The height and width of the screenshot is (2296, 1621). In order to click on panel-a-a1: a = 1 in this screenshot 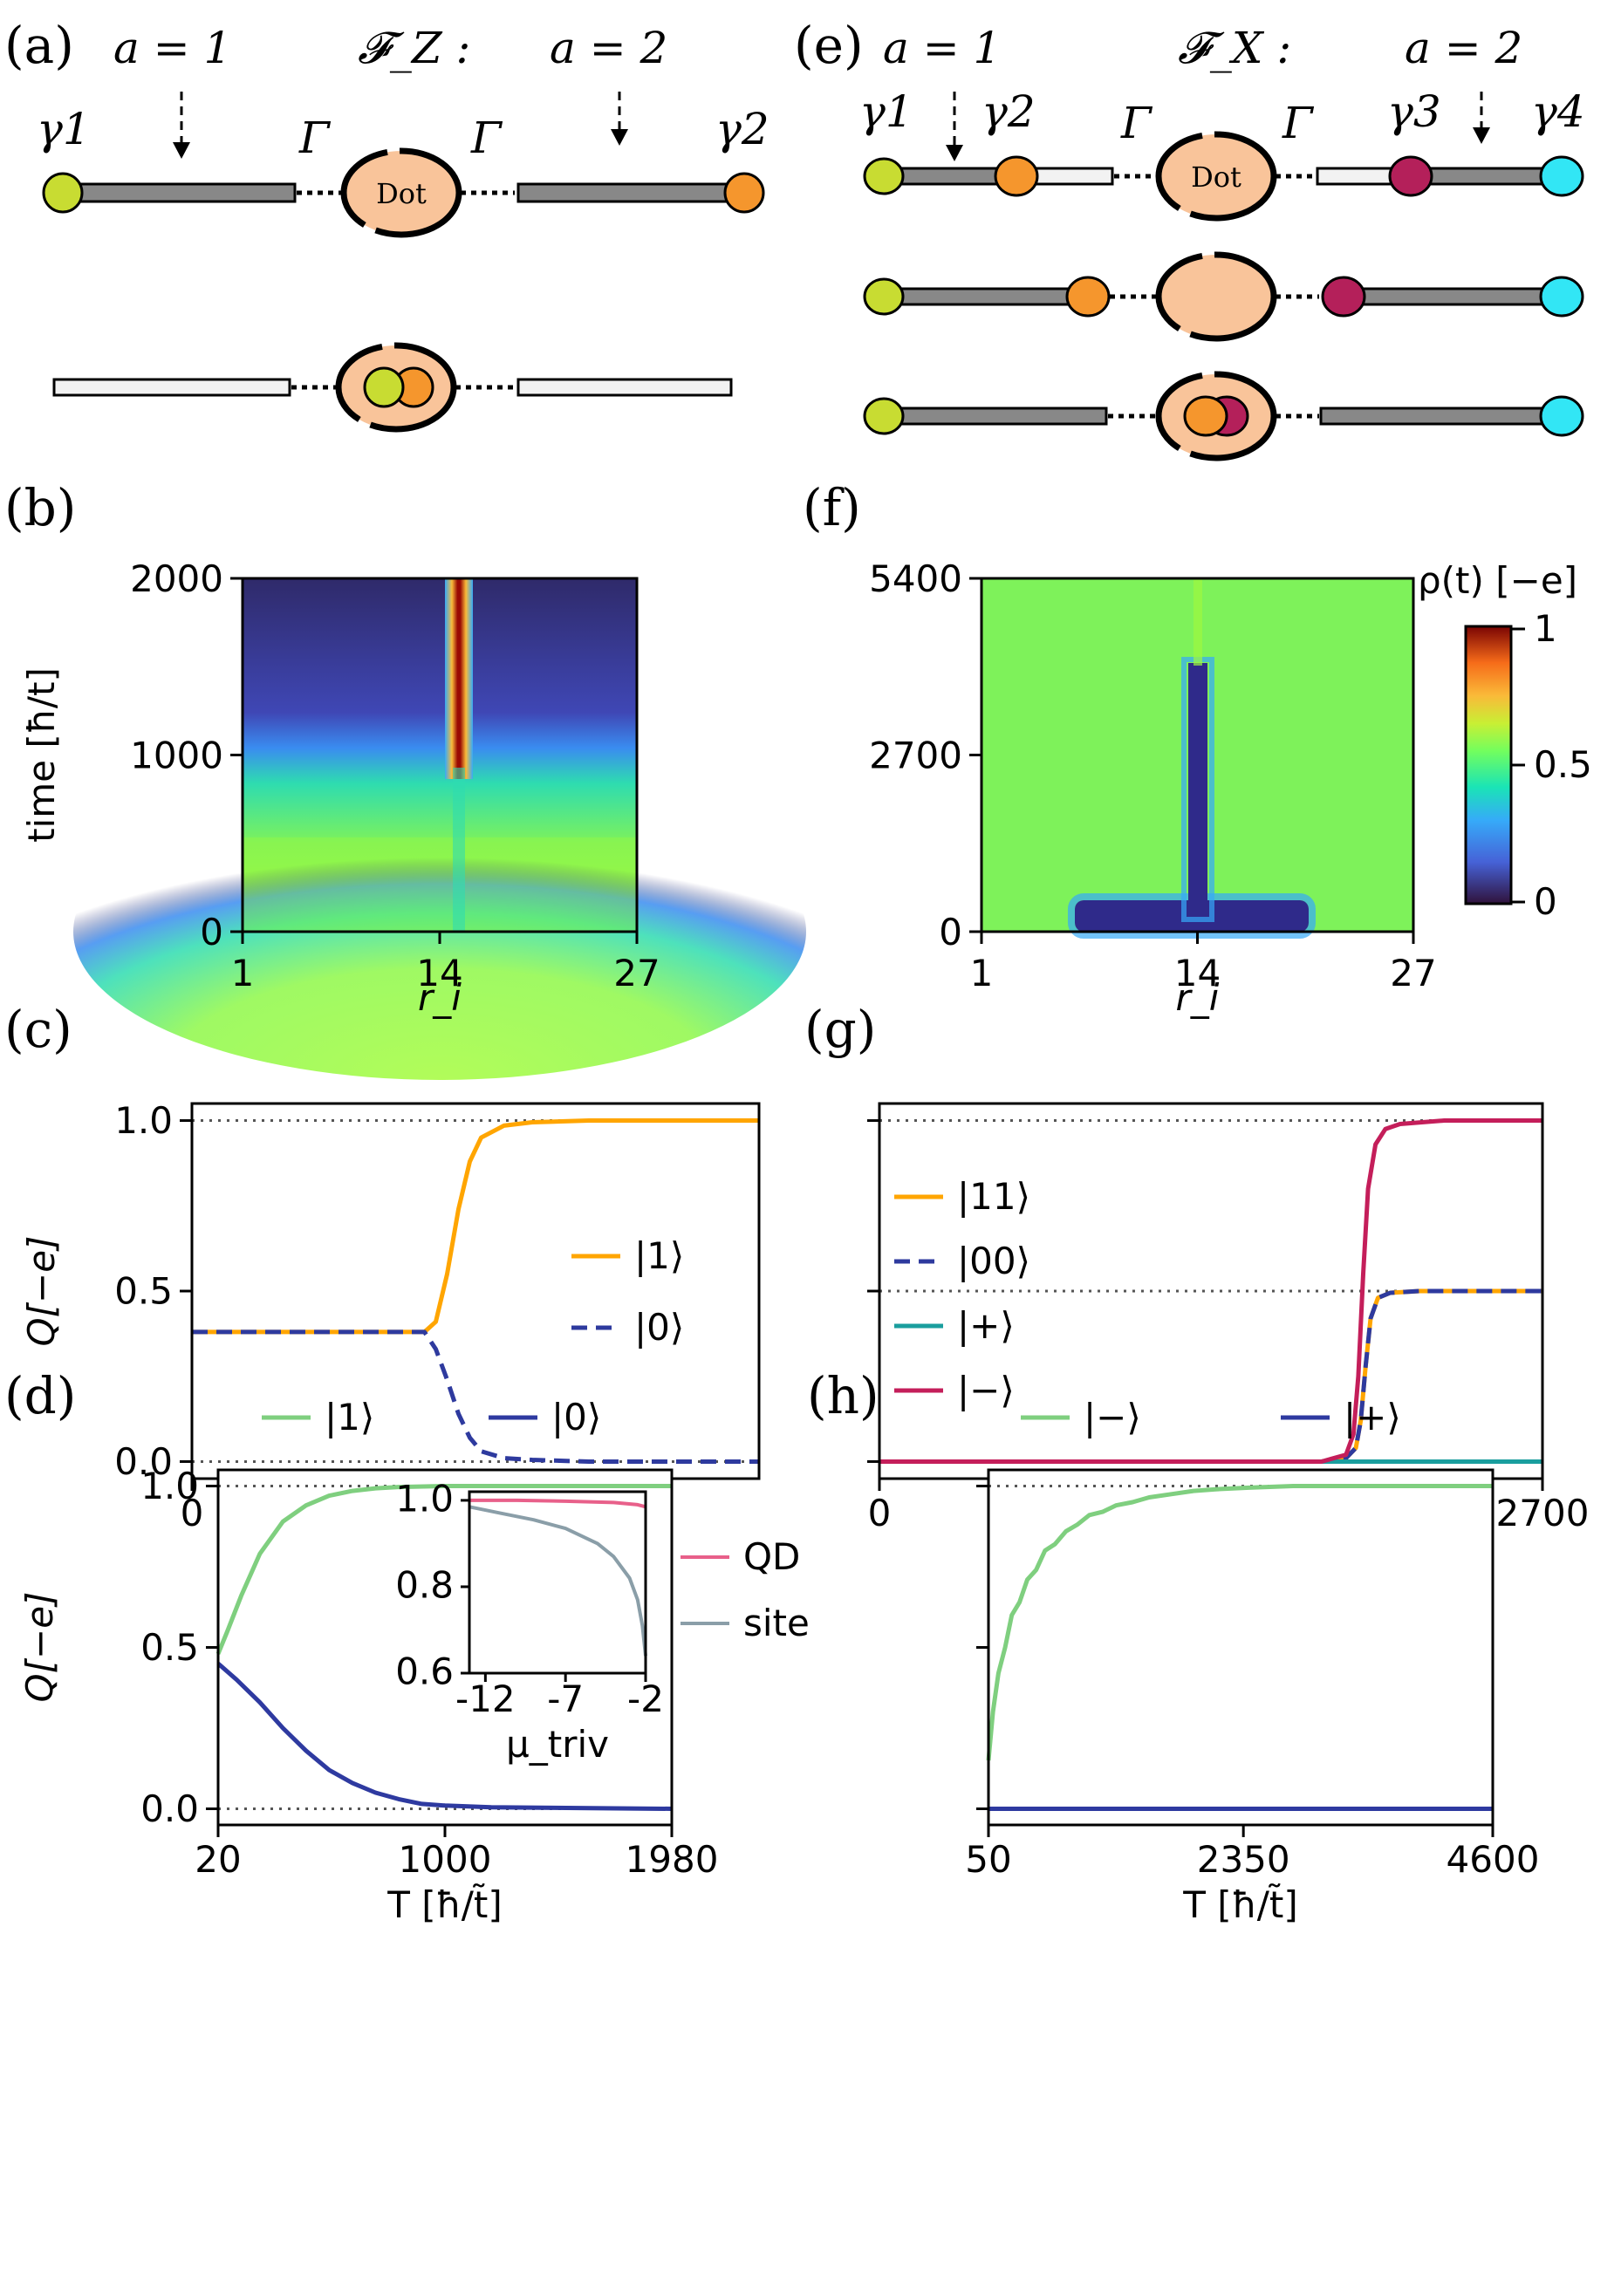, I will do `click(172, 48)`.